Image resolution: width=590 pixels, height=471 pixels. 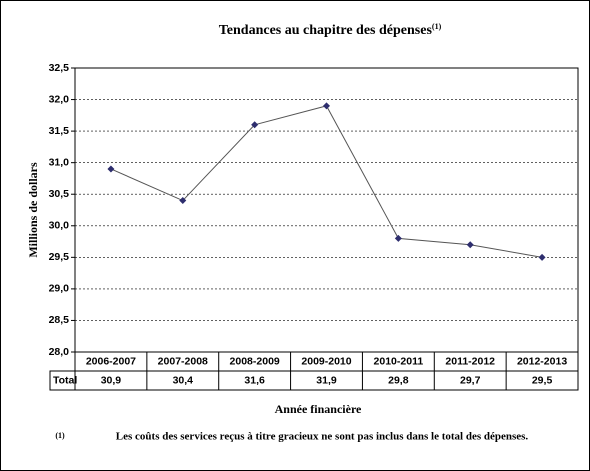 What do you see at coordinates (542, 361) in the screenshot?
I see `x-tick-label: 2012-2013` at bounding box center [542, 361].